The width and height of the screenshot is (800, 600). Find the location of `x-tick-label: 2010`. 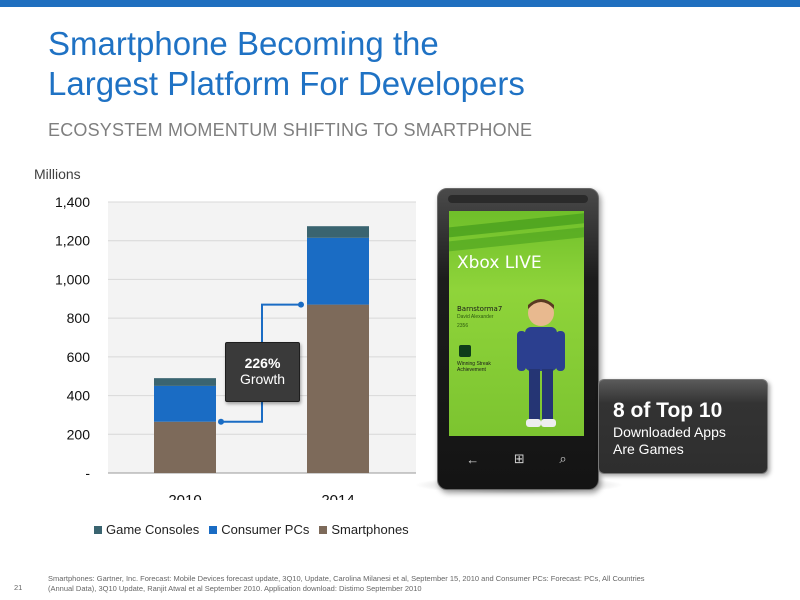

x-tick-label: 2010 is located at coordinates (184, 496).